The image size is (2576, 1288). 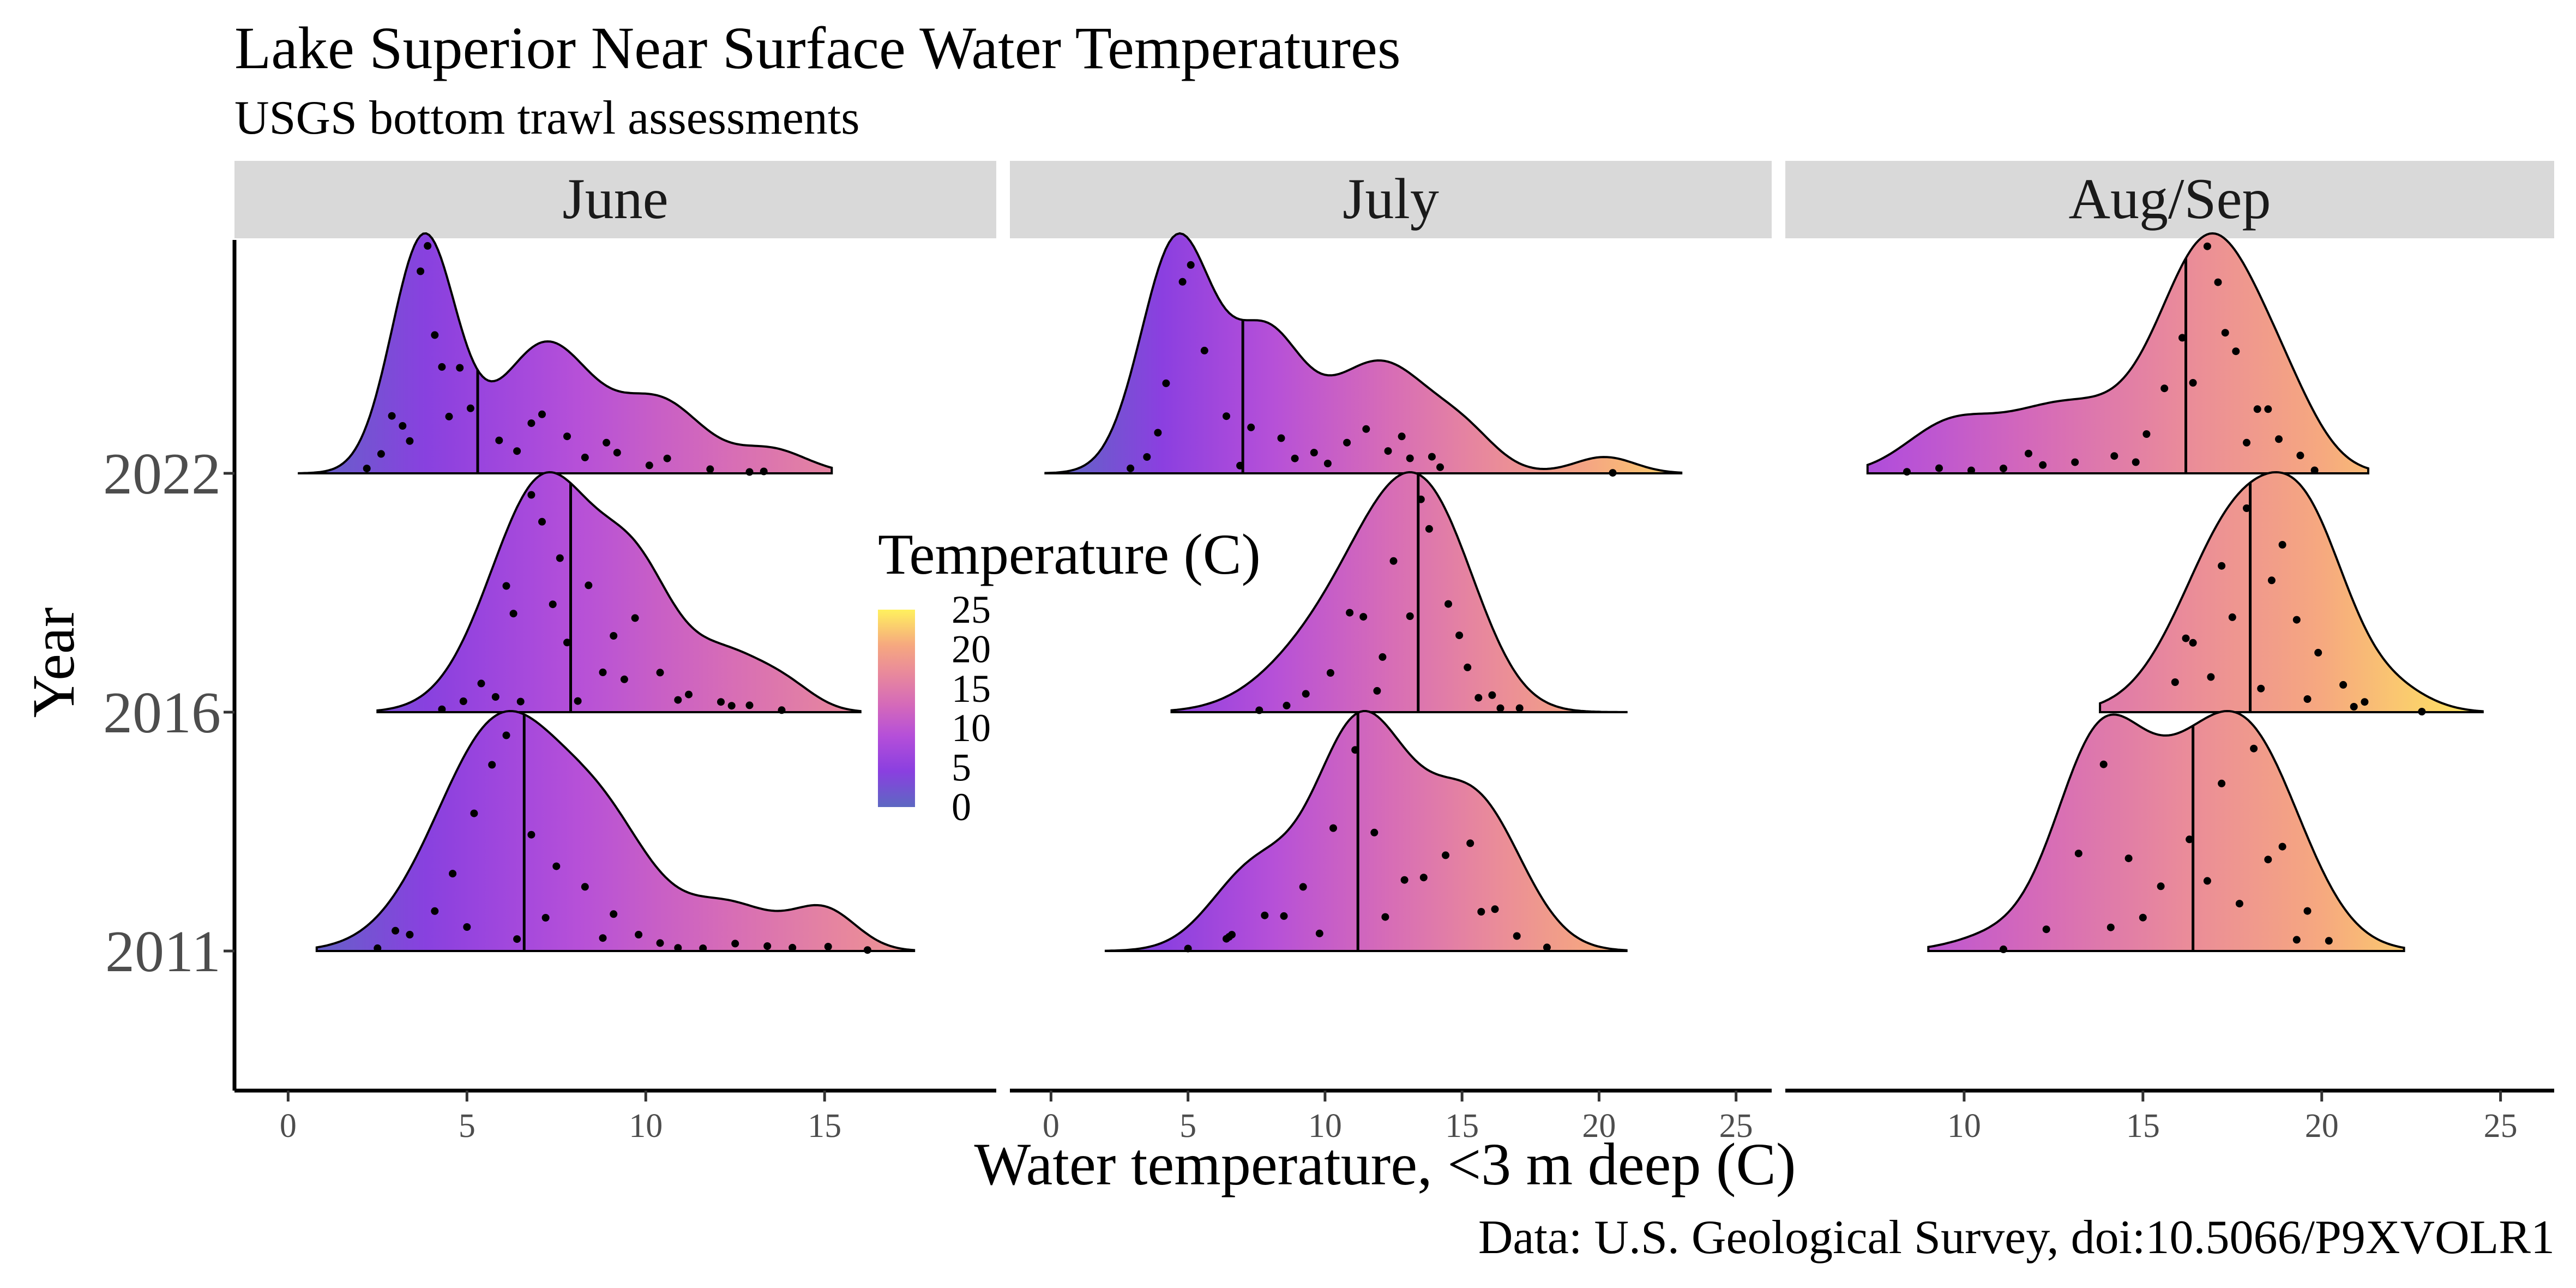 I want to click on strip-july, so click(x=1391, y=199).